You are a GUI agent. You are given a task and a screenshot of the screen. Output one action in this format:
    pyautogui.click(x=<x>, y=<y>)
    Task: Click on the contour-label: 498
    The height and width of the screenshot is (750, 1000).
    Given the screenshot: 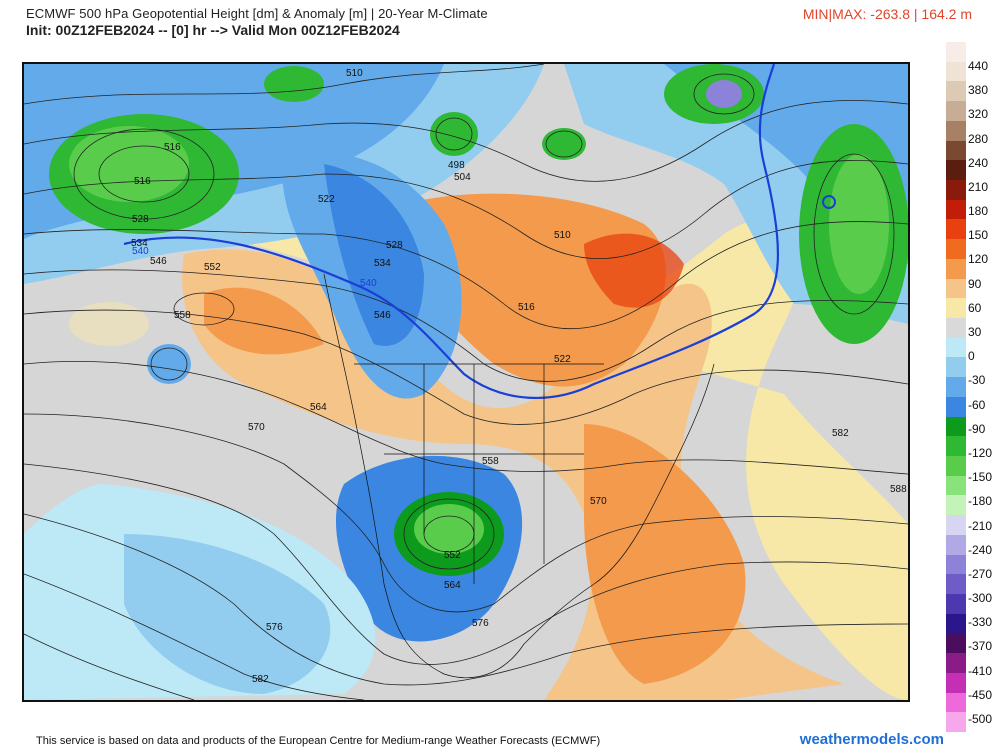 What is the action you would take?
    pyautogui.click(x=456, y=165)
    